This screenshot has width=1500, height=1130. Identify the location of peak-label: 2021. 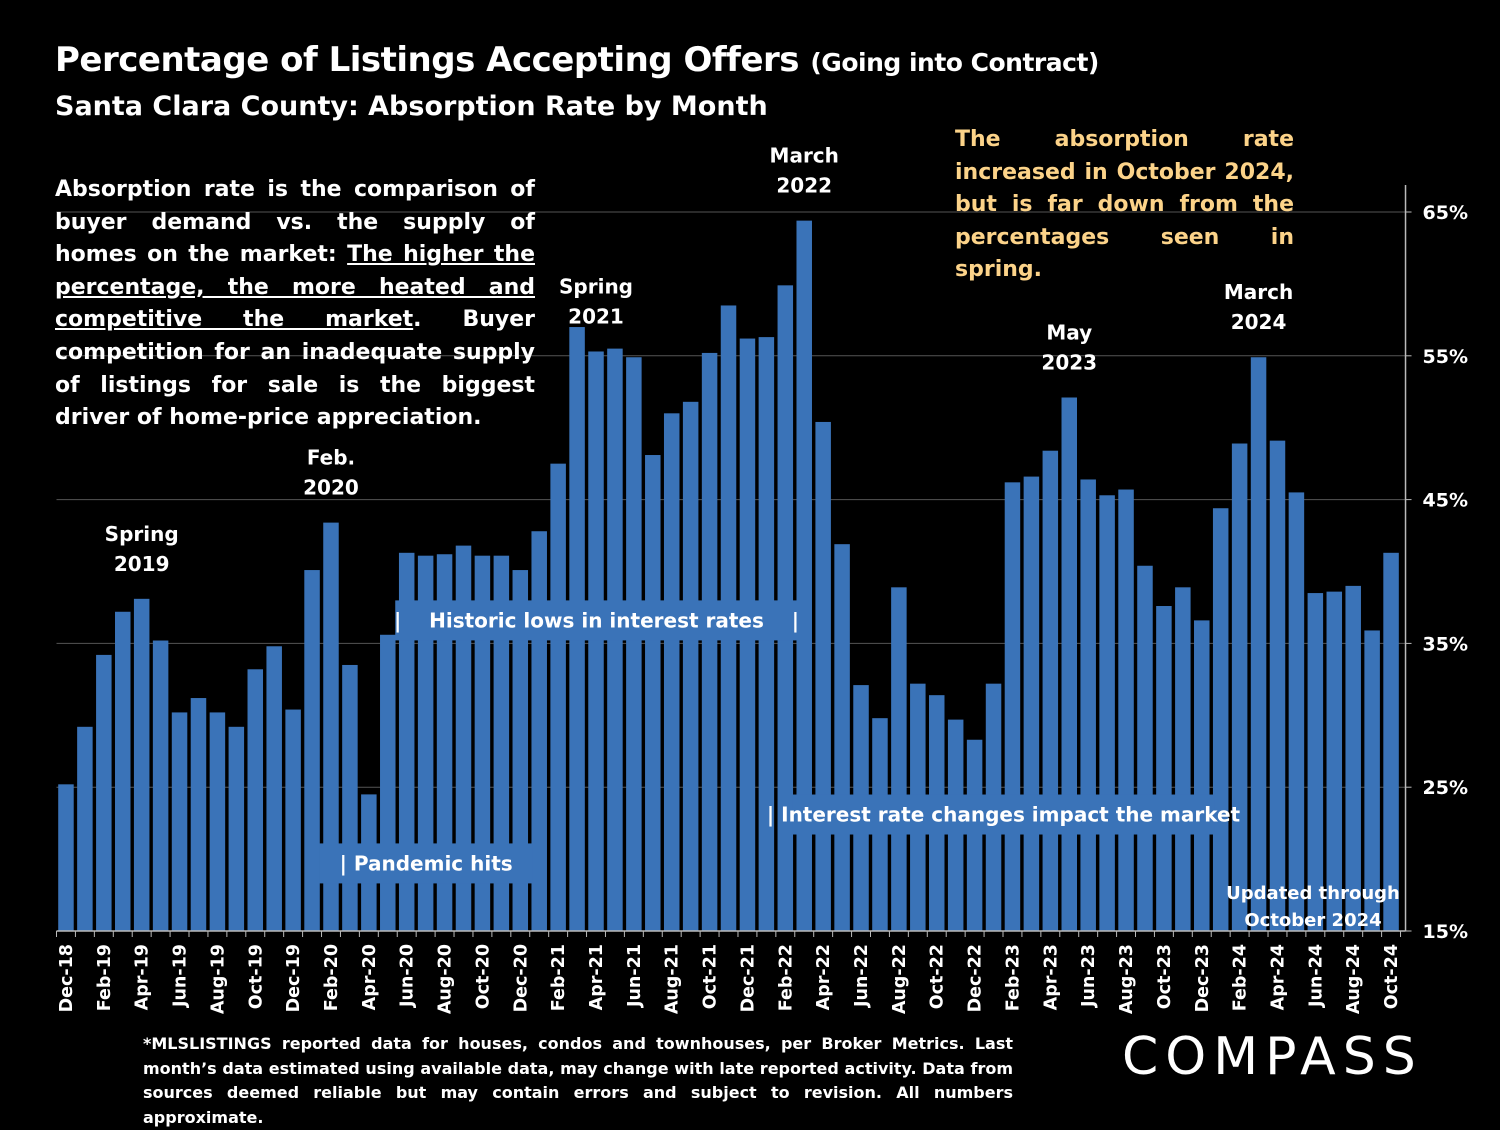
(596, 316).